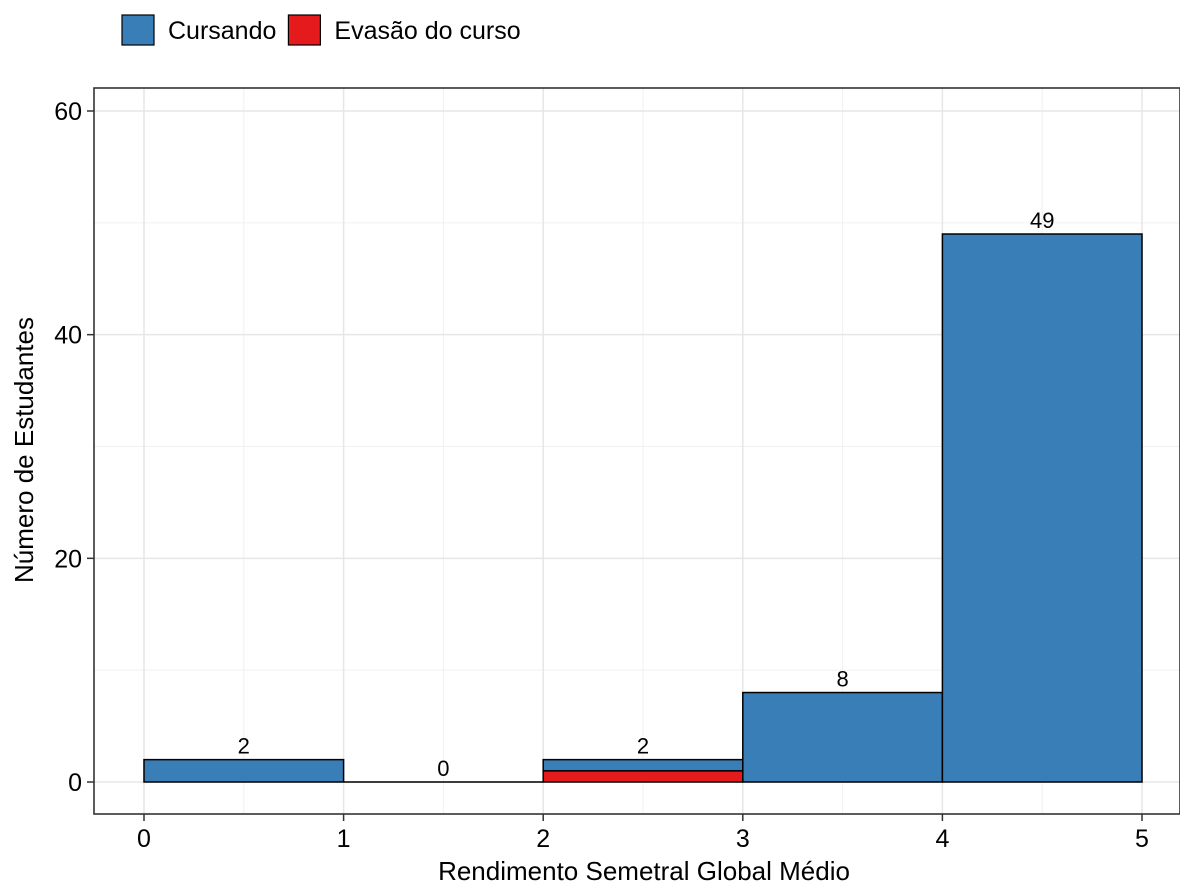 This screenshot has height=886, width=1180. What do you see at coordinates (427, 31) in the screenshot?
I see `legend-label-1: Evasão do curso` at bounding box center [427, 31].